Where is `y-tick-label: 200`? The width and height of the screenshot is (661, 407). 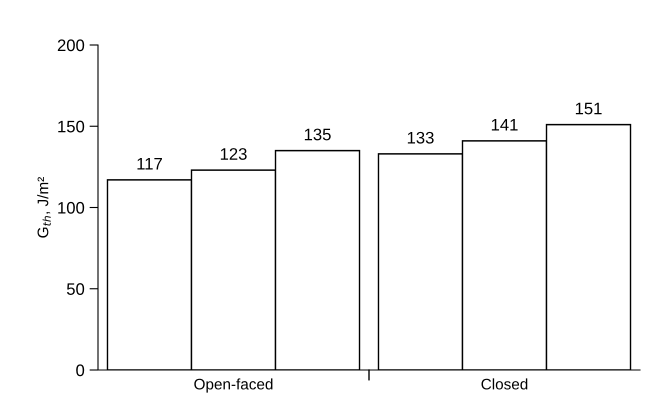 y-tick-label: 200 is located at coordinates (71, 45).